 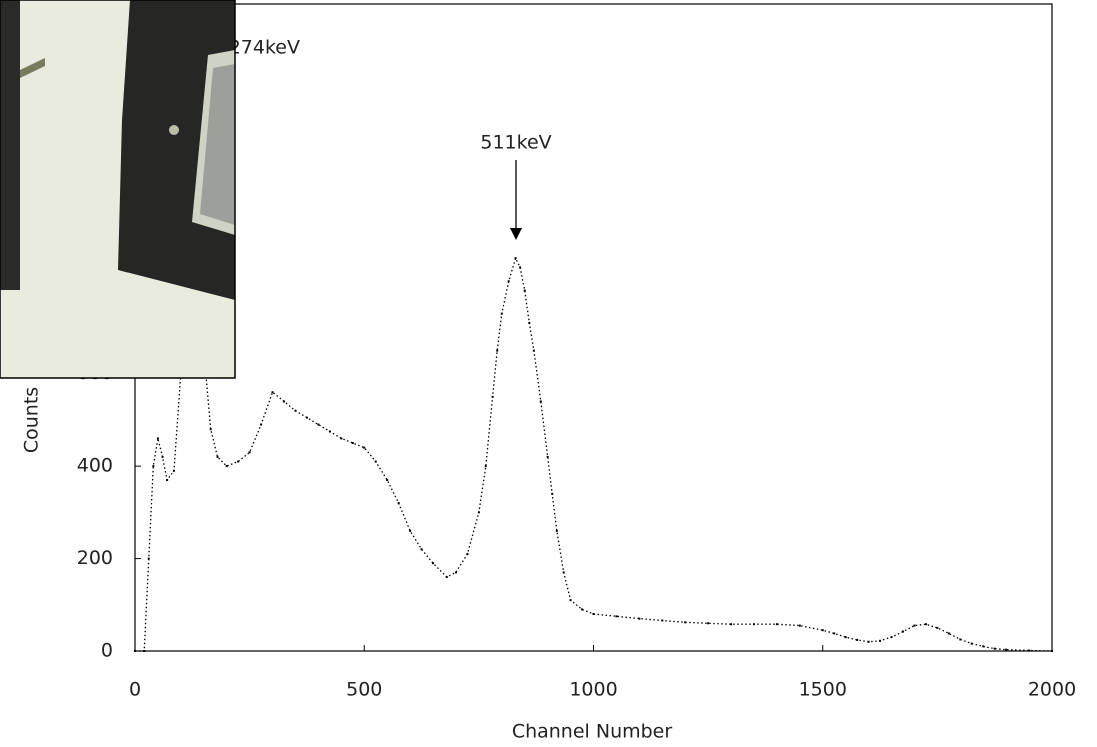 I want to click on x-tick-label: 0, so click(x=135, y=690).